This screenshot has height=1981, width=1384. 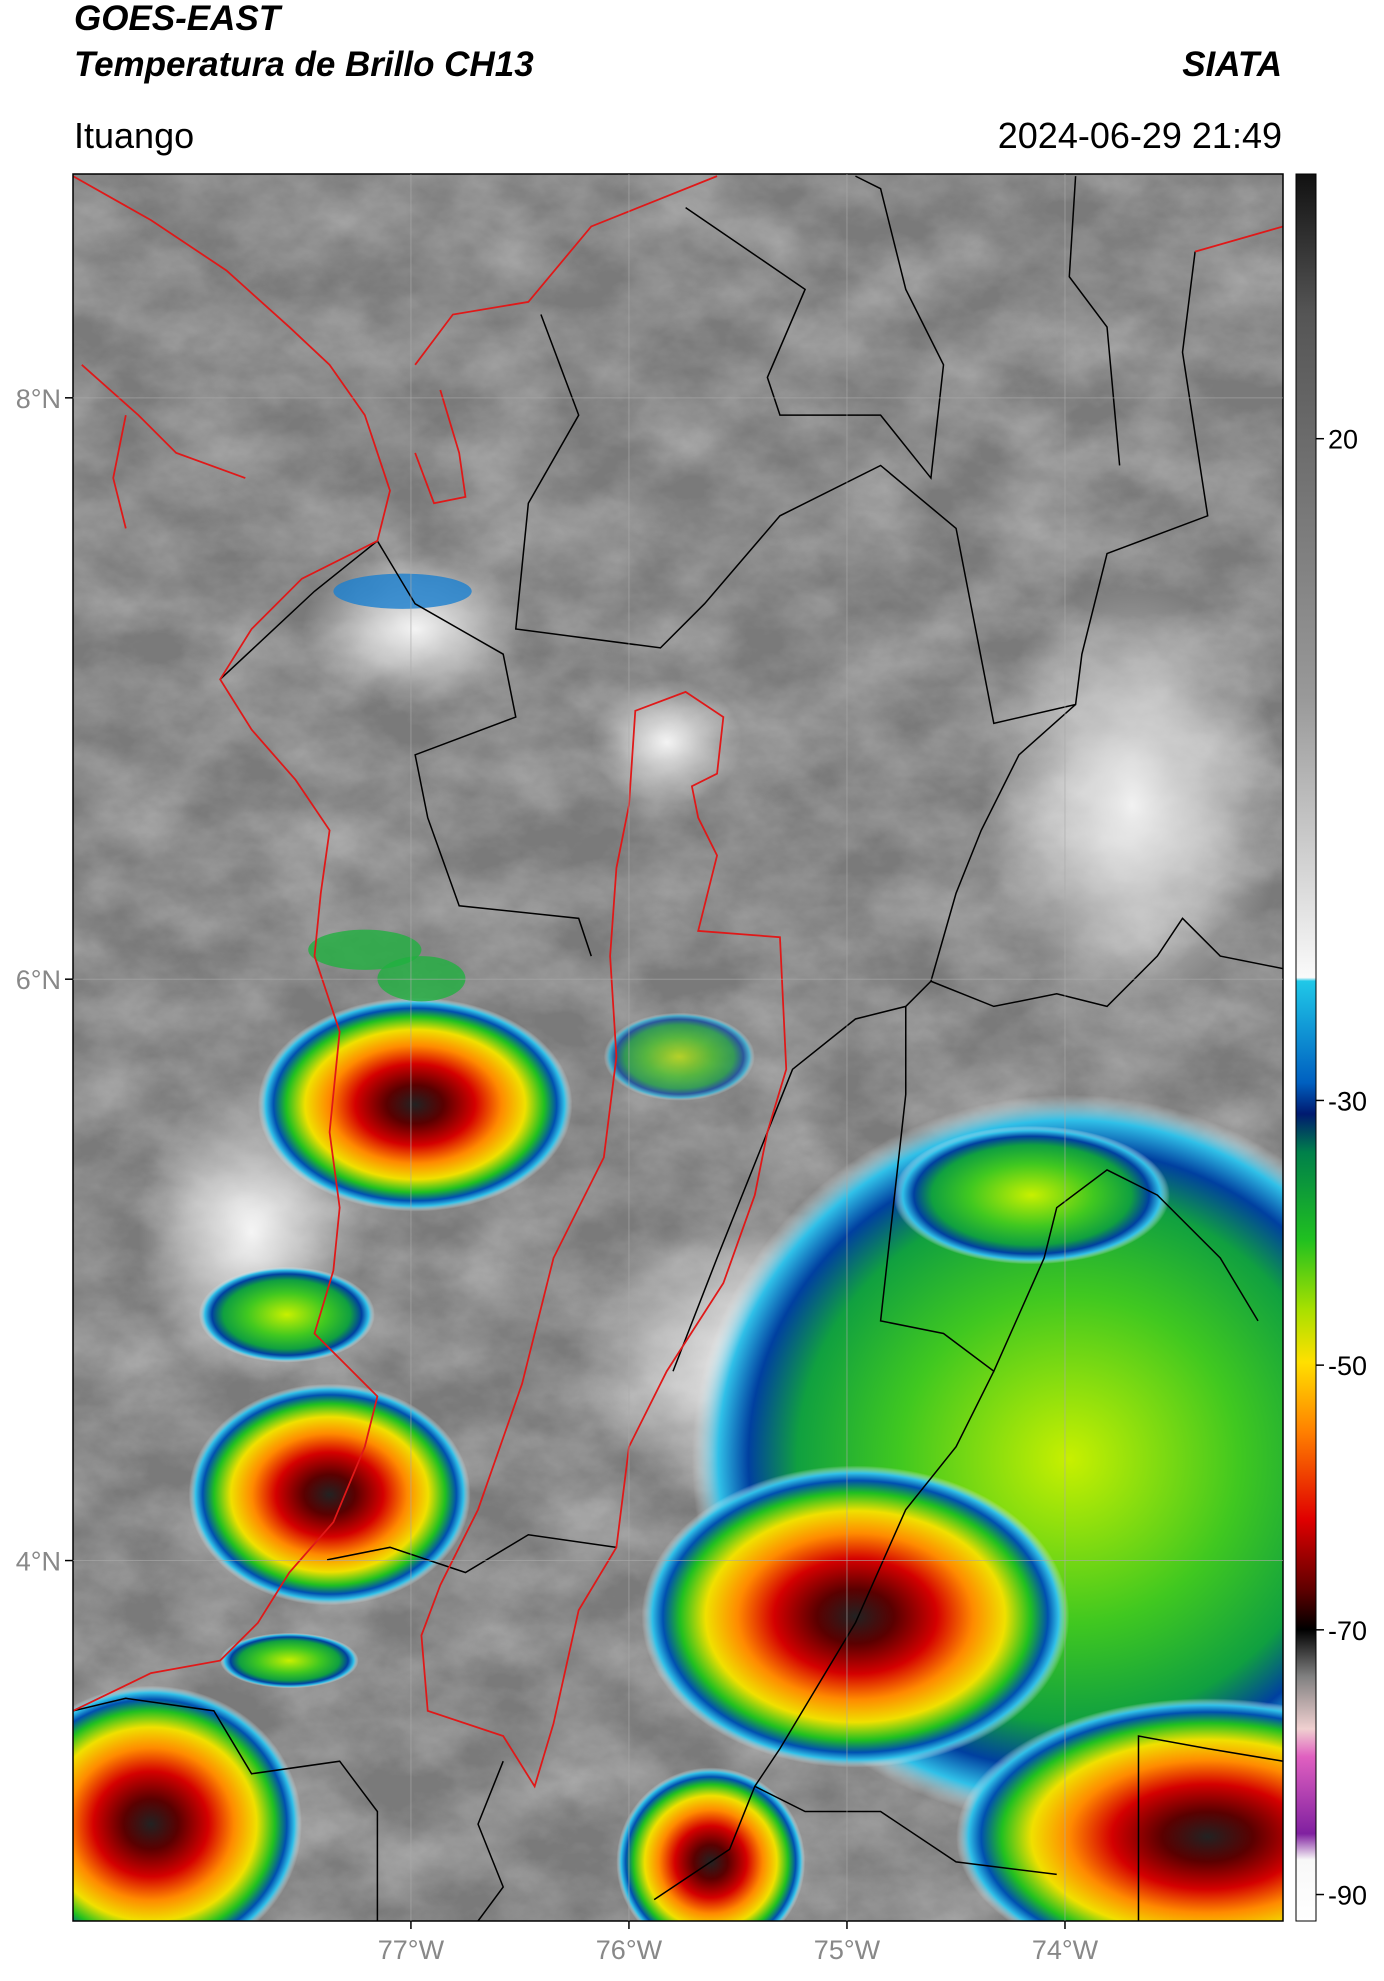 What do you see at coordinates (1065, 1950) in the screenshot?
I see `x-tick-label: 74°W` at bounding box center [1065, 1950].